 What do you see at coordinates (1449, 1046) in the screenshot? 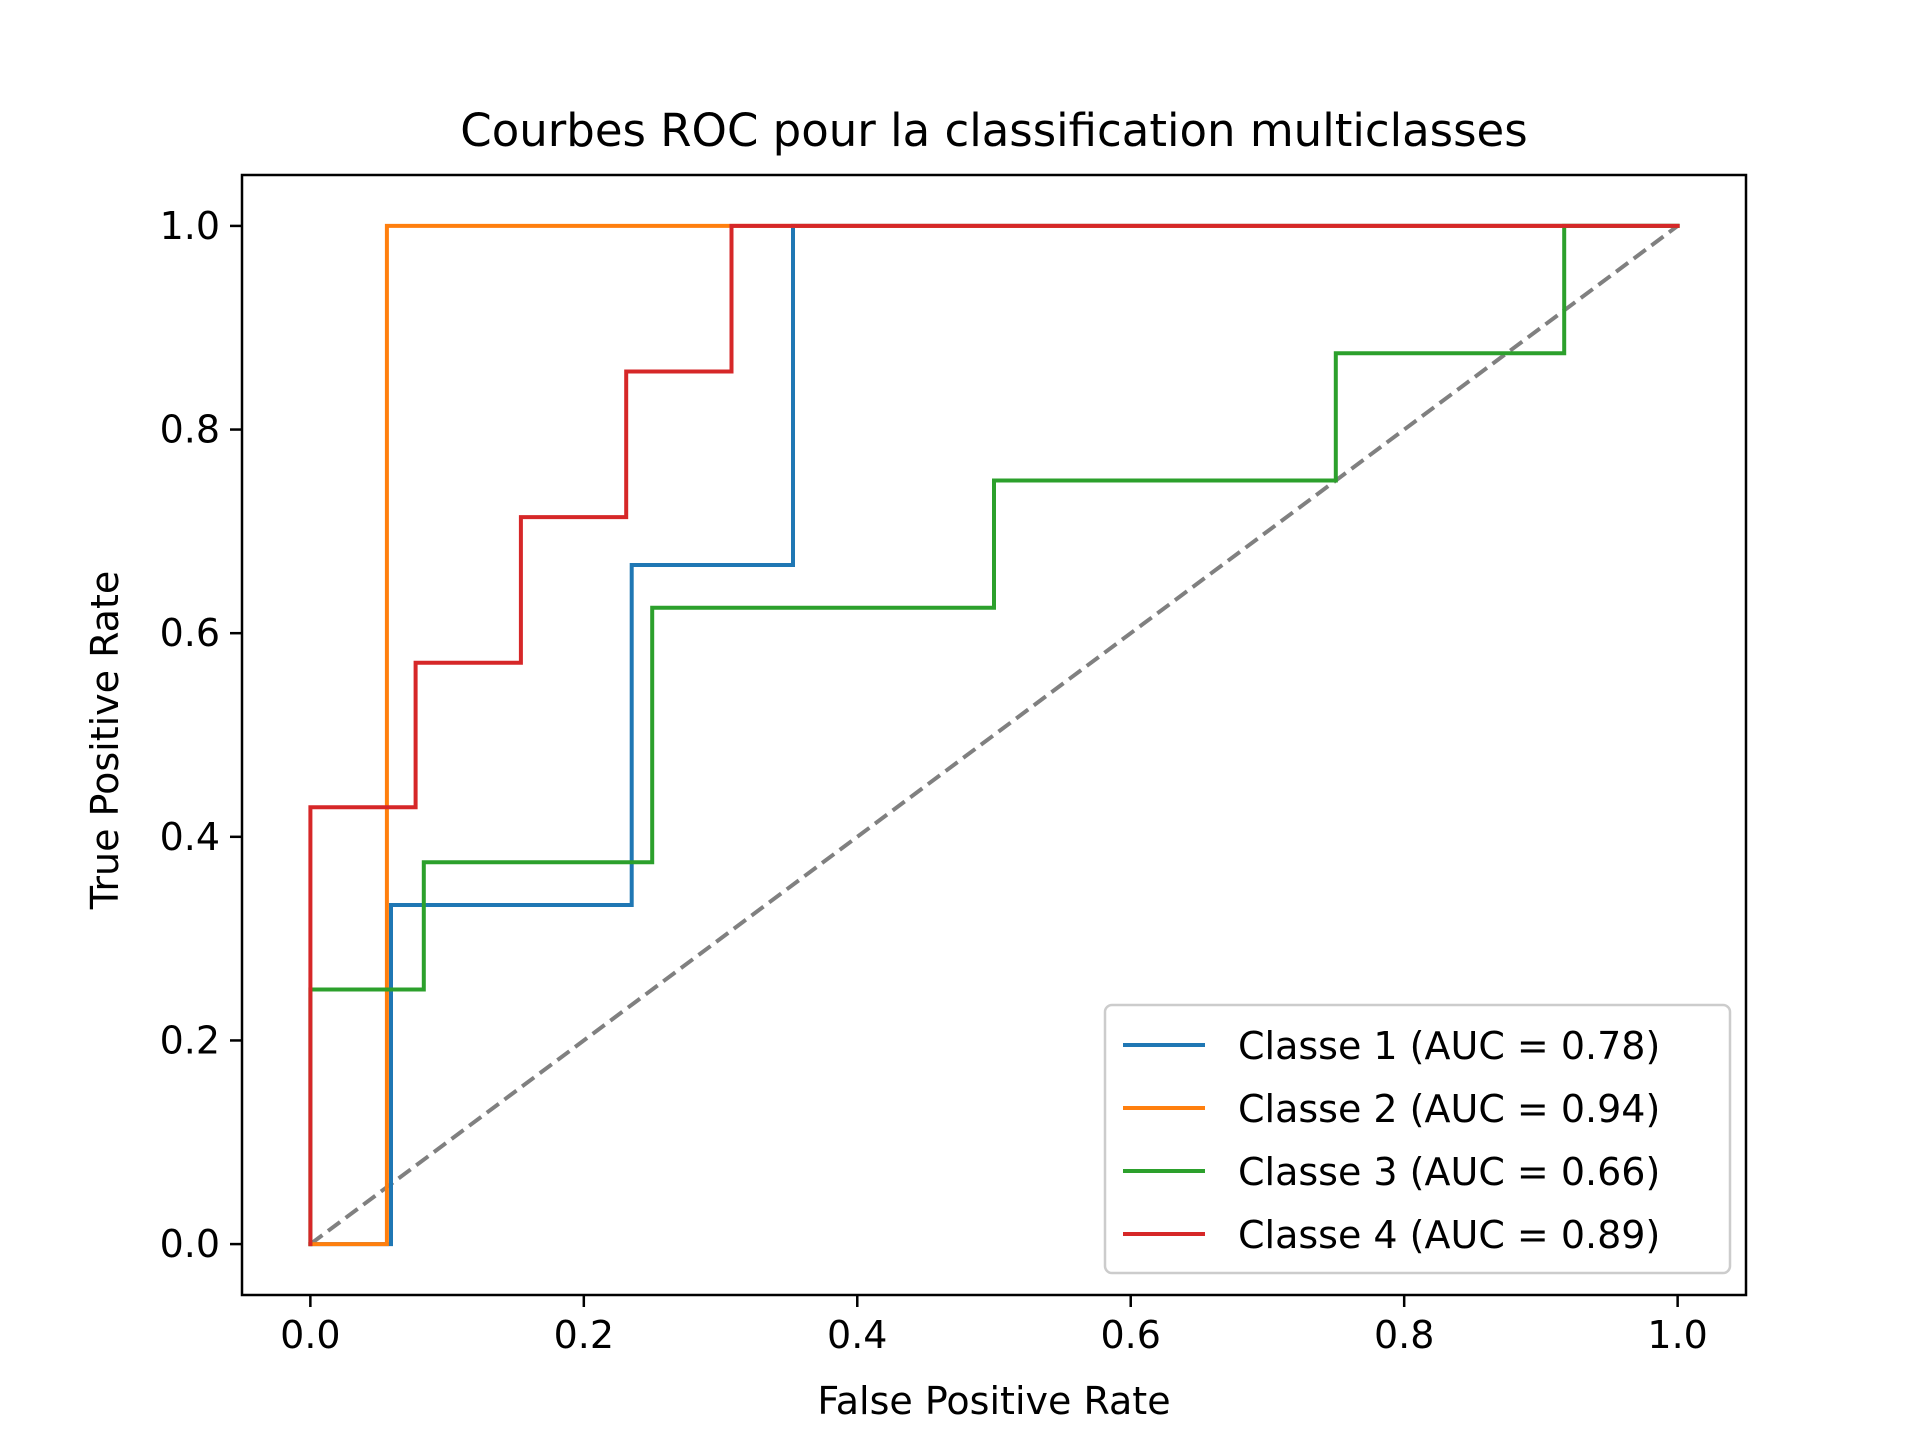
I see `legend-label-classe-1: Classe 1 (AUC = 0.78)` at bounding box center [1449, 1046].